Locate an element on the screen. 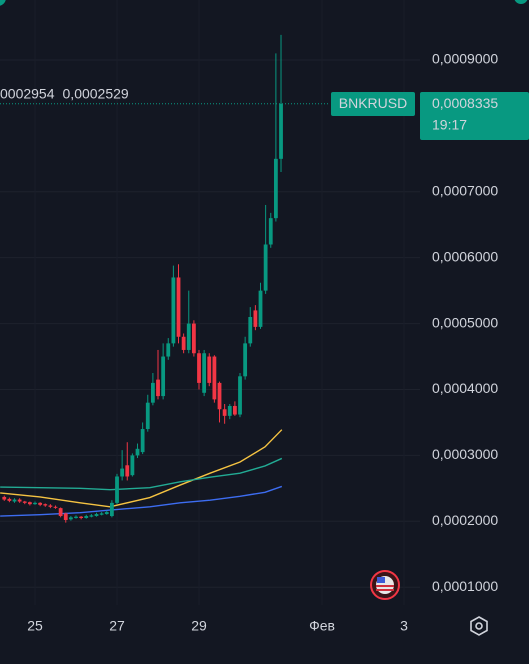 Image resolution: width=529 pixels, height=664 pixels. y-tick-label: 0,0004000 is located at coordinates (465, 388).